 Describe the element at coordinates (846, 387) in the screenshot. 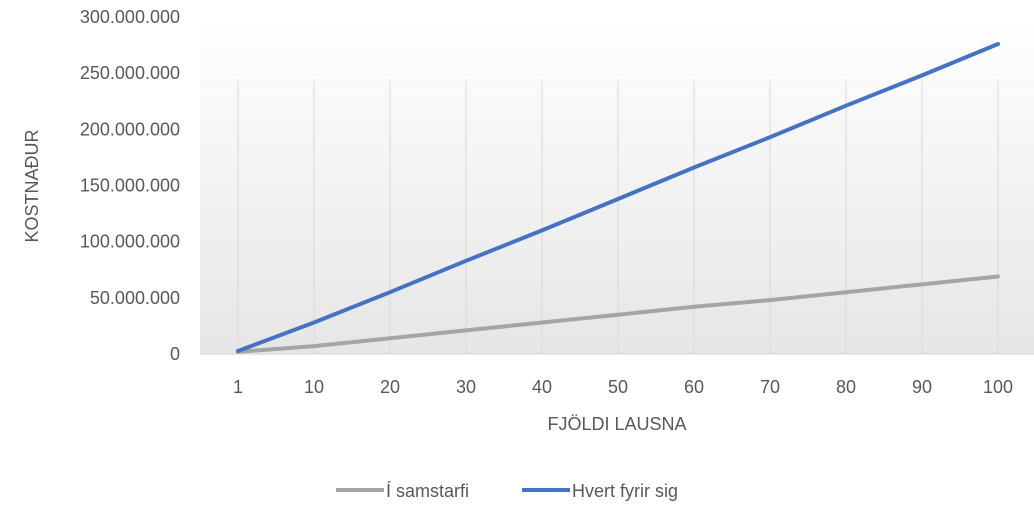

I see `x-tick-label: 80` at that location.